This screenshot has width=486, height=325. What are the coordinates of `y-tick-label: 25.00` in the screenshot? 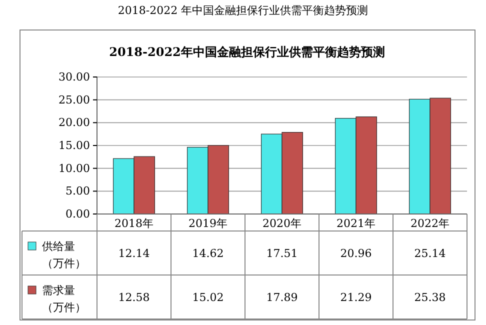 It's located at (74, 99).